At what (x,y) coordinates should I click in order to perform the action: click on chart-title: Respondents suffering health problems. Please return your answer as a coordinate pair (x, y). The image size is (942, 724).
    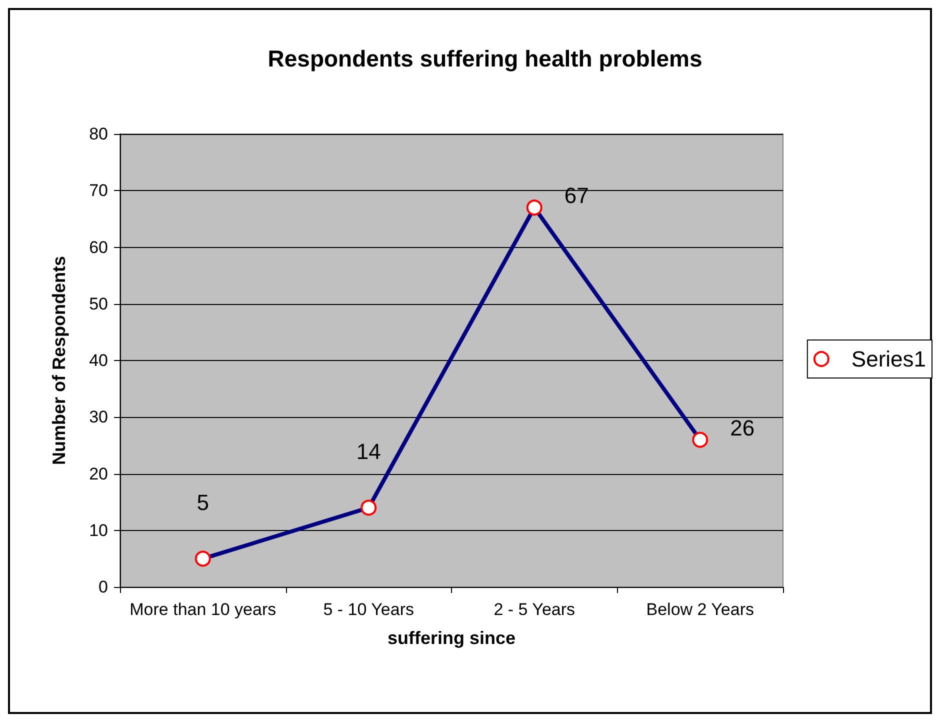
    Looking at the image, I should click on (485, 59).